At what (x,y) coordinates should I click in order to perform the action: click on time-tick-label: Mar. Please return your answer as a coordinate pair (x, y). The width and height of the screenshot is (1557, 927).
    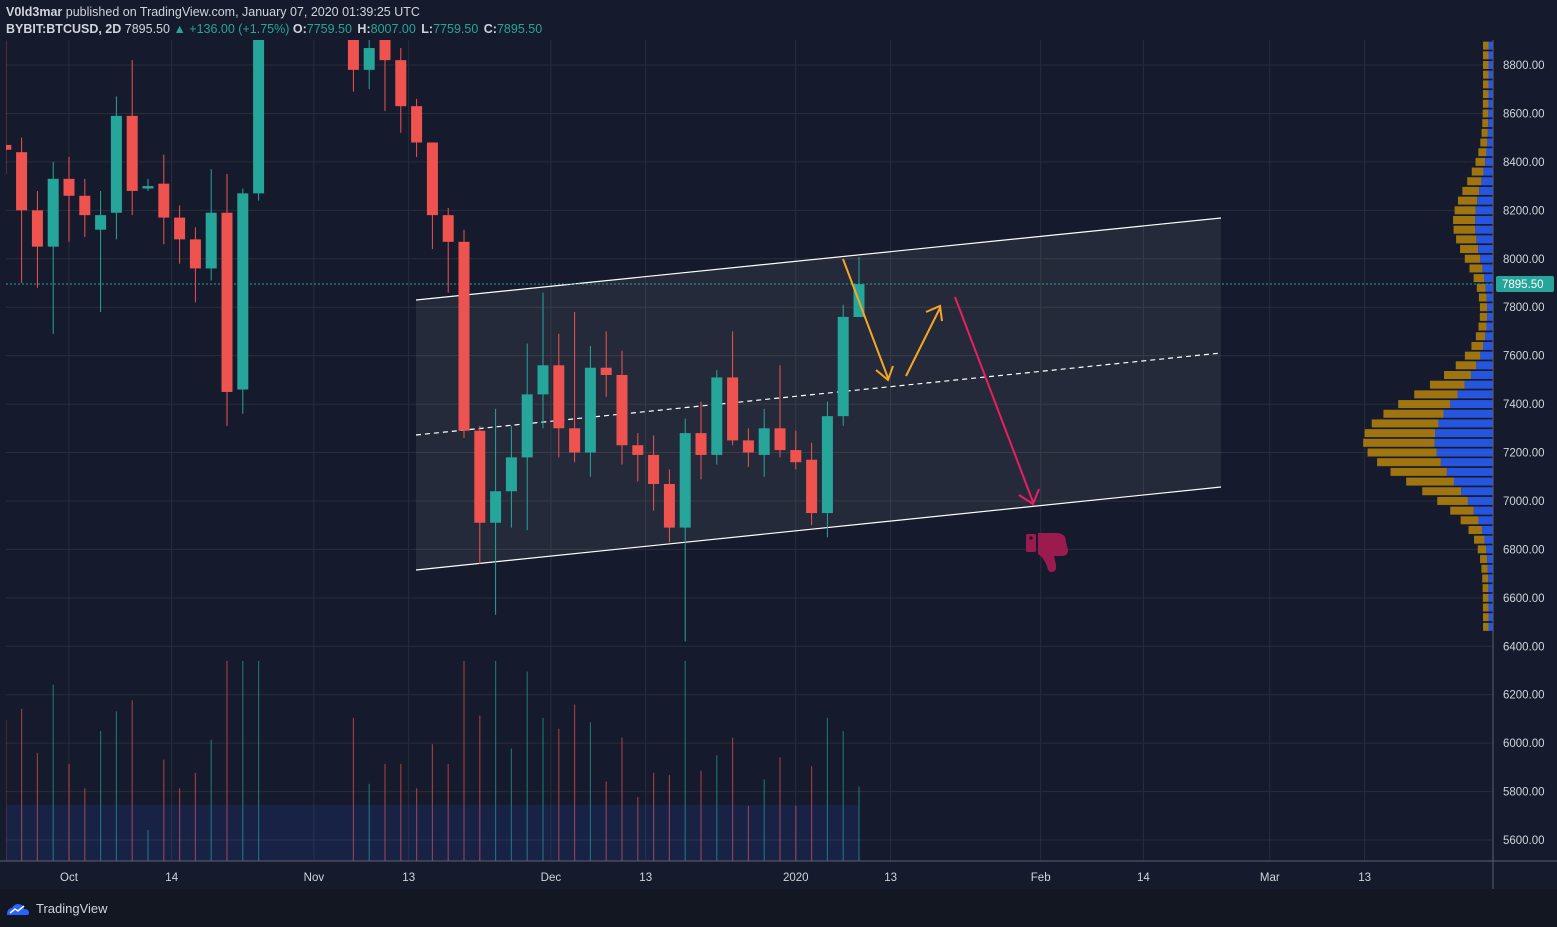
    Looking at the image, I should click on (1270, 878).